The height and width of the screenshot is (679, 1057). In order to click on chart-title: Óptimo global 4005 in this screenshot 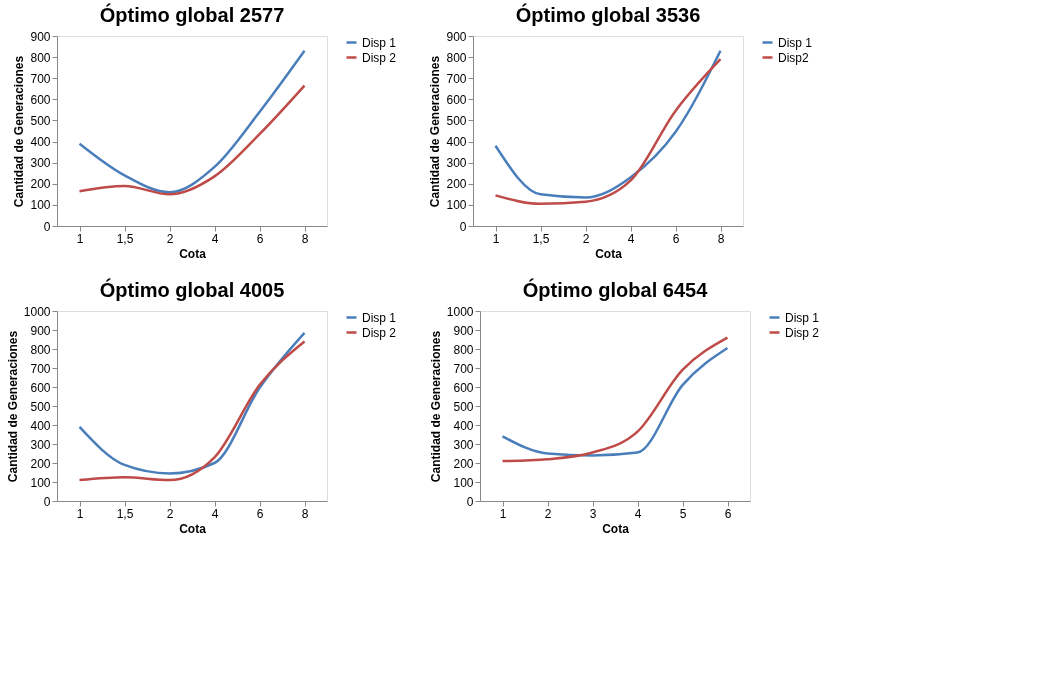, I will do `click(192, 289)`.